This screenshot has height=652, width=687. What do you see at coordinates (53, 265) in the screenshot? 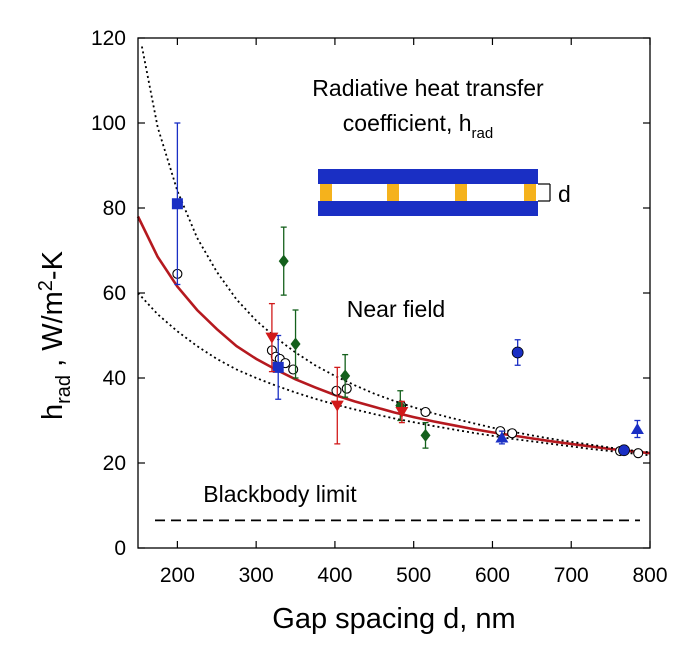
I see `y-axis-title-units-suffix: -K` at bounding box center [53, 265].